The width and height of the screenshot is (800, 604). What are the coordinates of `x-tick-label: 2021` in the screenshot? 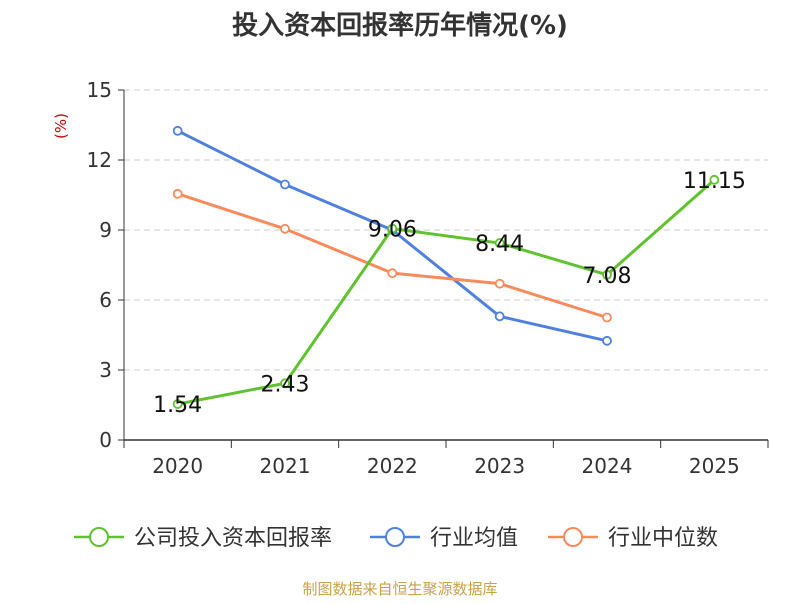 It's located at (285, 466).